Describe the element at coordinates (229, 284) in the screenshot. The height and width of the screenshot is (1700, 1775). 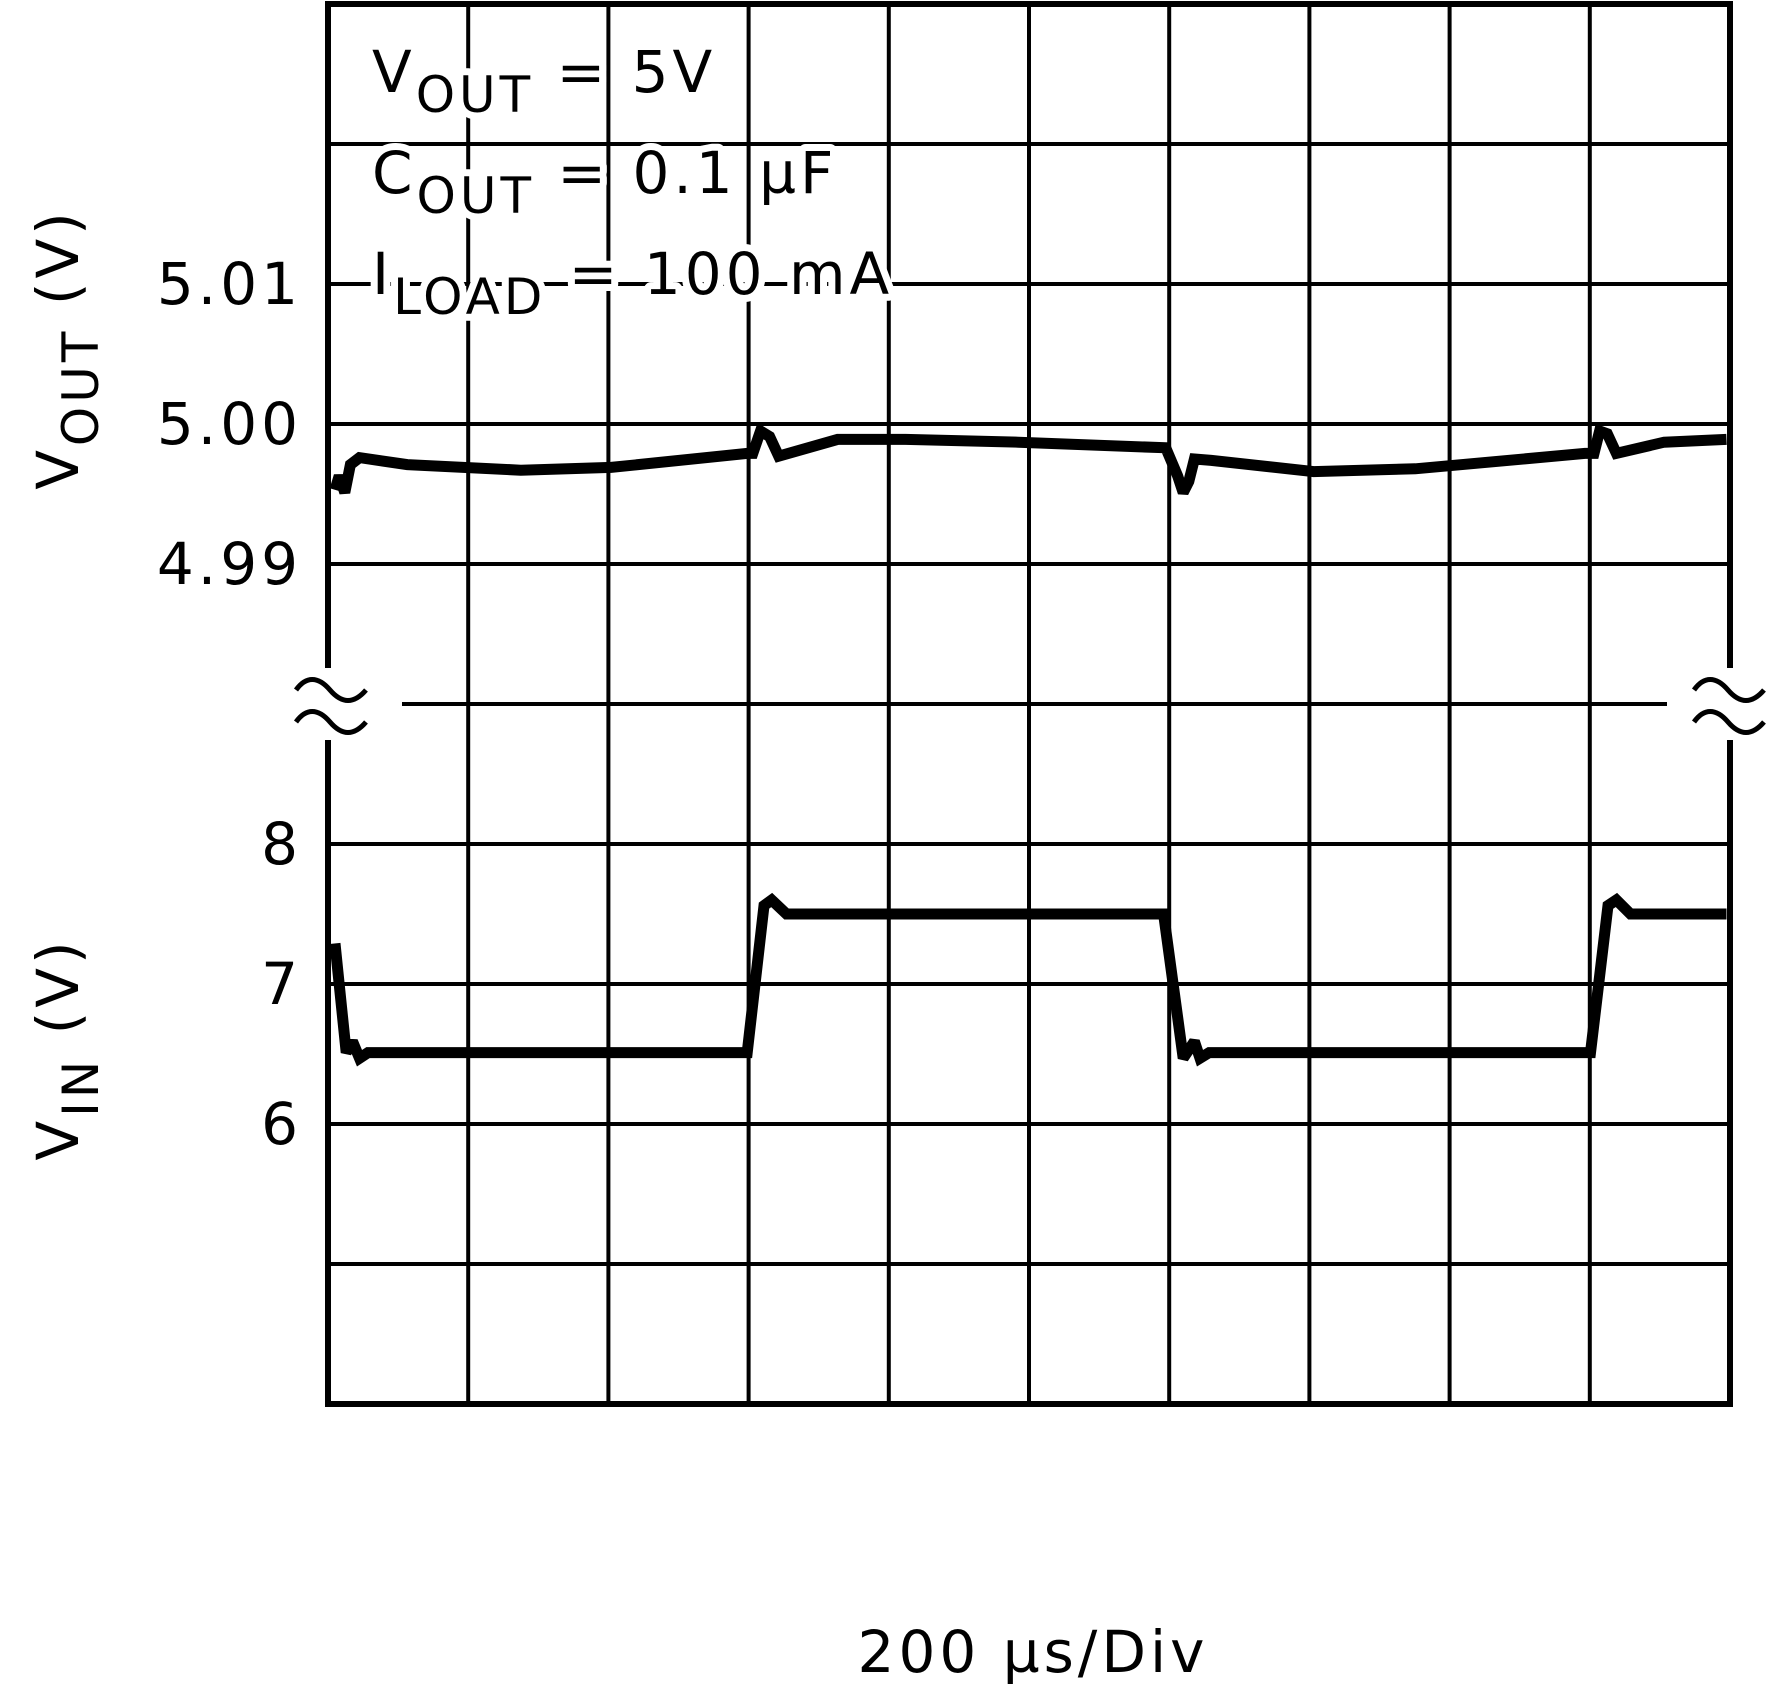
I see `y-tick-label: 5.01` at that location.